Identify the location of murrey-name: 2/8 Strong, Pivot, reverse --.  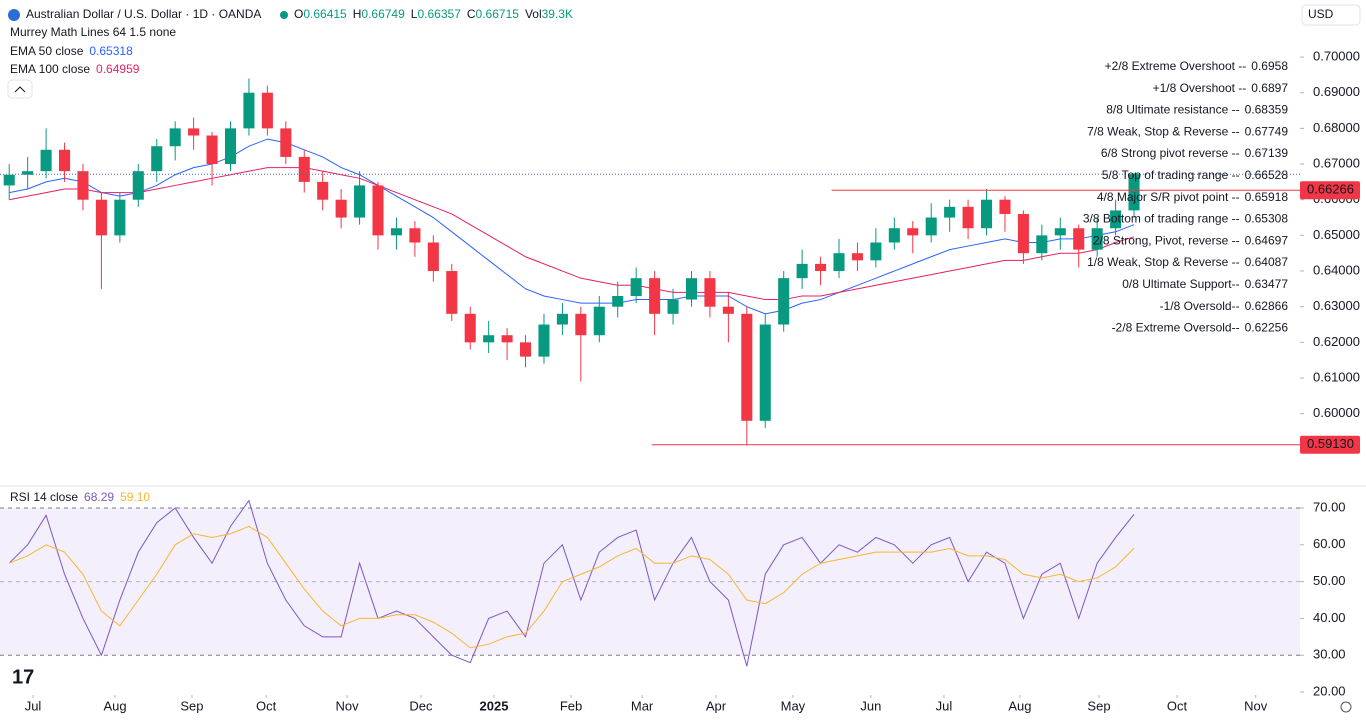
(1166, 241).